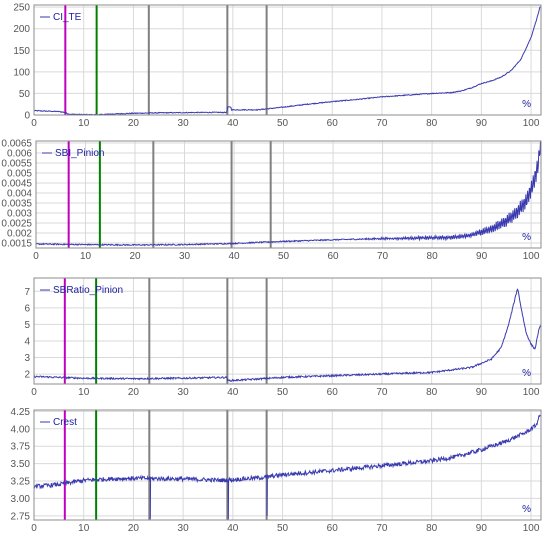 The image size is (550, 537). I want to click on y-tick-label: 2.75, so click(21, 516).